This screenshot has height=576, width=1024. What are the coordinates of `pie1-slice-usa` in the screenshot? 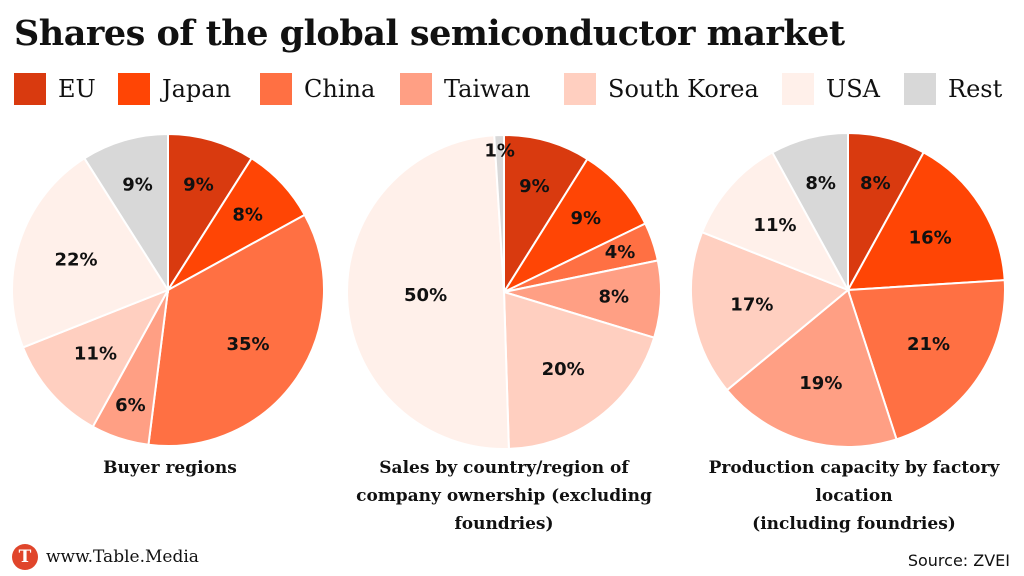 It's located at (90, 252).